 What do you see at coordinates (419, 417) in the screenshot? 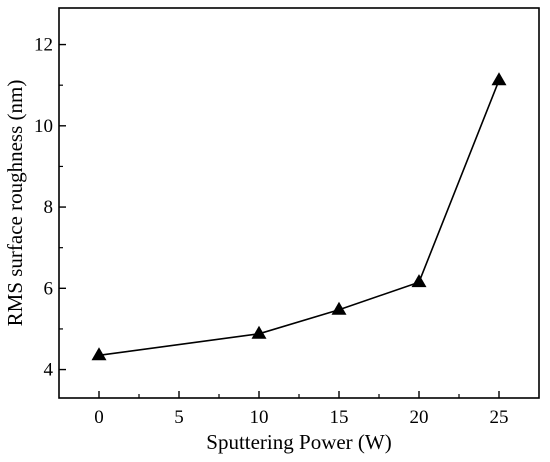
I see `x-tick-label: 20` at bounding box center [419, 417].